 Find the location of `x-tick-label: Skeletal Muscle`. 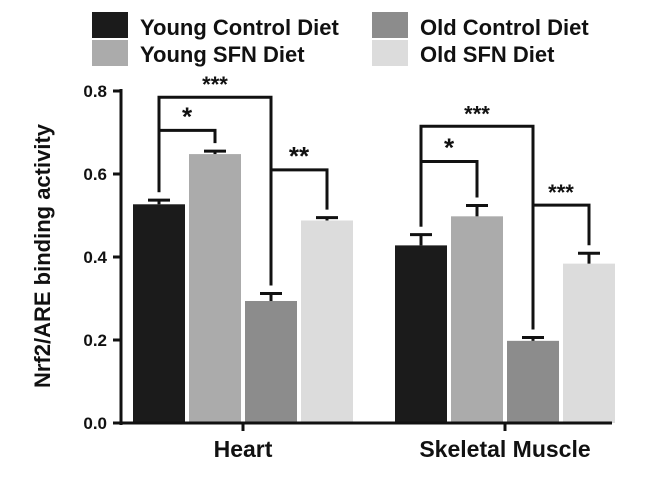

x-tick-label: Skeletal Muscle is located at coordinates (504, 449).